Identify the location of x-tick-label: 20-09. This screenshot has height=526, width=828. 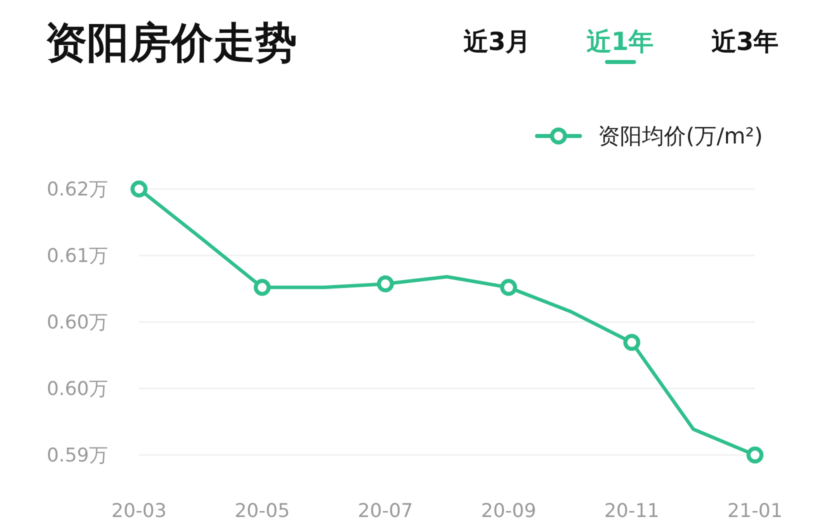
(508, 511).